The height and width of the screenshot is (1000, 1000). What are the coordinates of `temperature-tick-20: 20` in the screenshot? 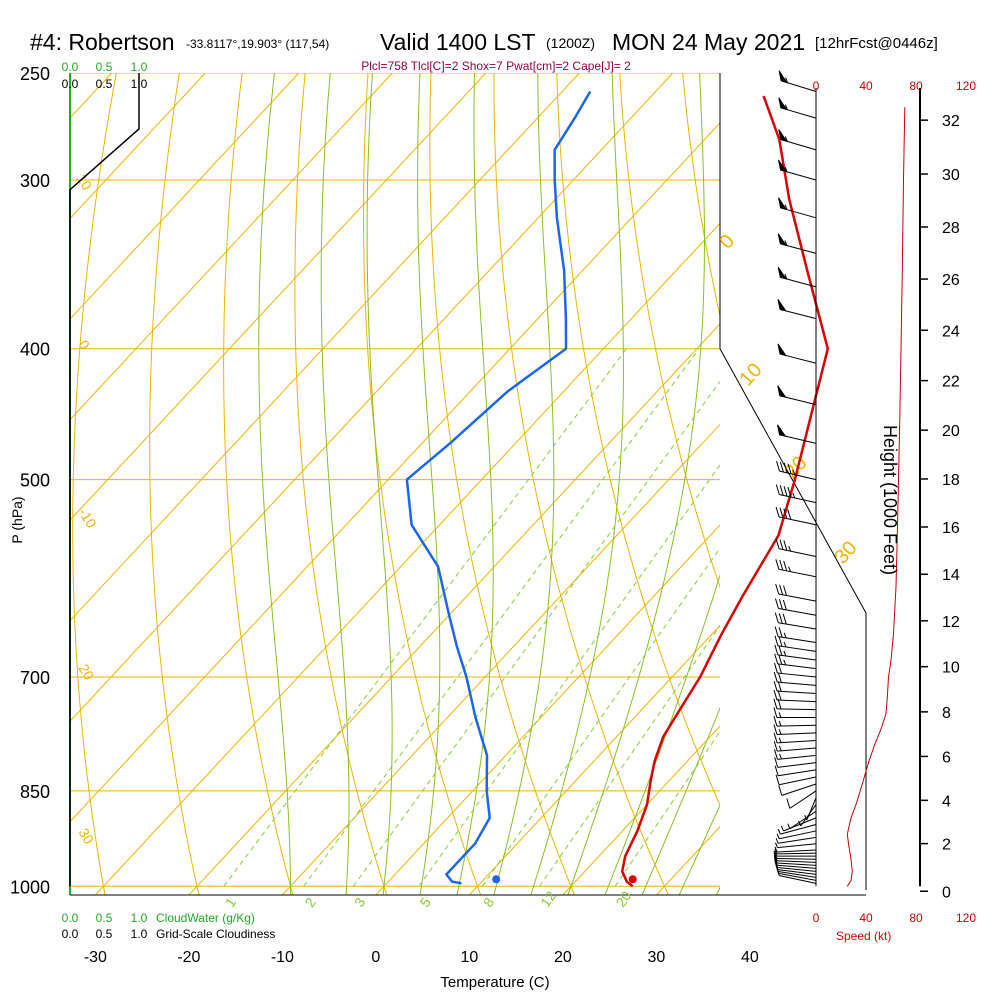 It's located at (563, 957).